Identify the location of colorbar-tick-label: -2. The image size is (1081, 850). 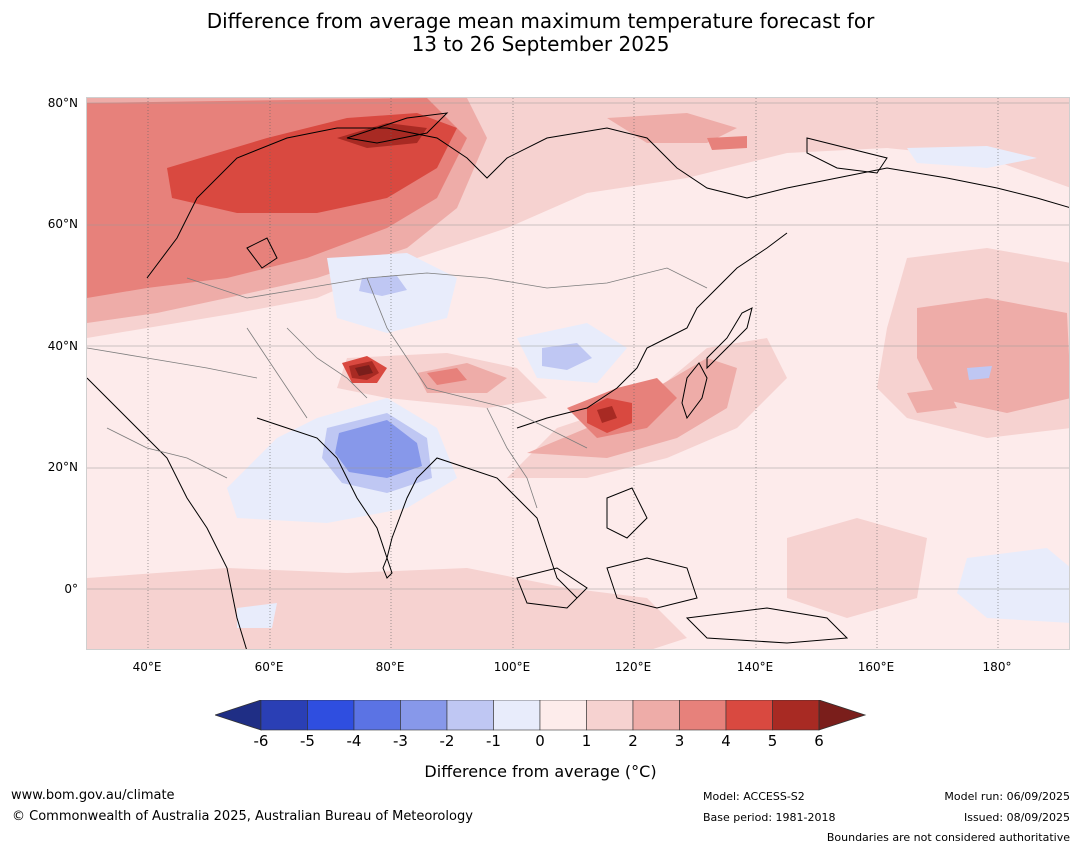
(447, 741).